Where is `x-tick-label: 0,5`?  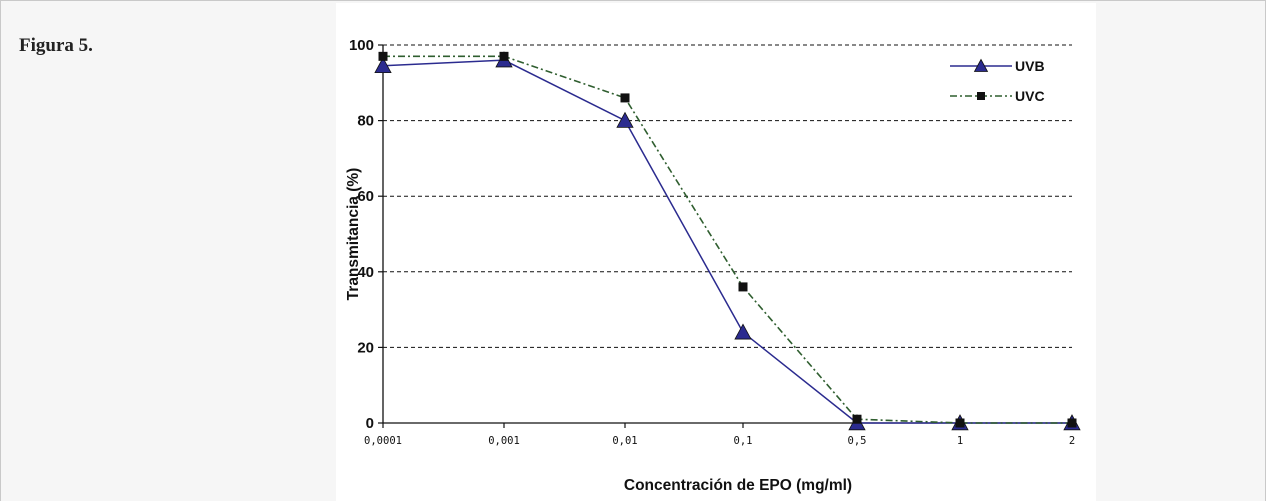
x-tick-label: 0,5 is located at coordinates (857, 441).